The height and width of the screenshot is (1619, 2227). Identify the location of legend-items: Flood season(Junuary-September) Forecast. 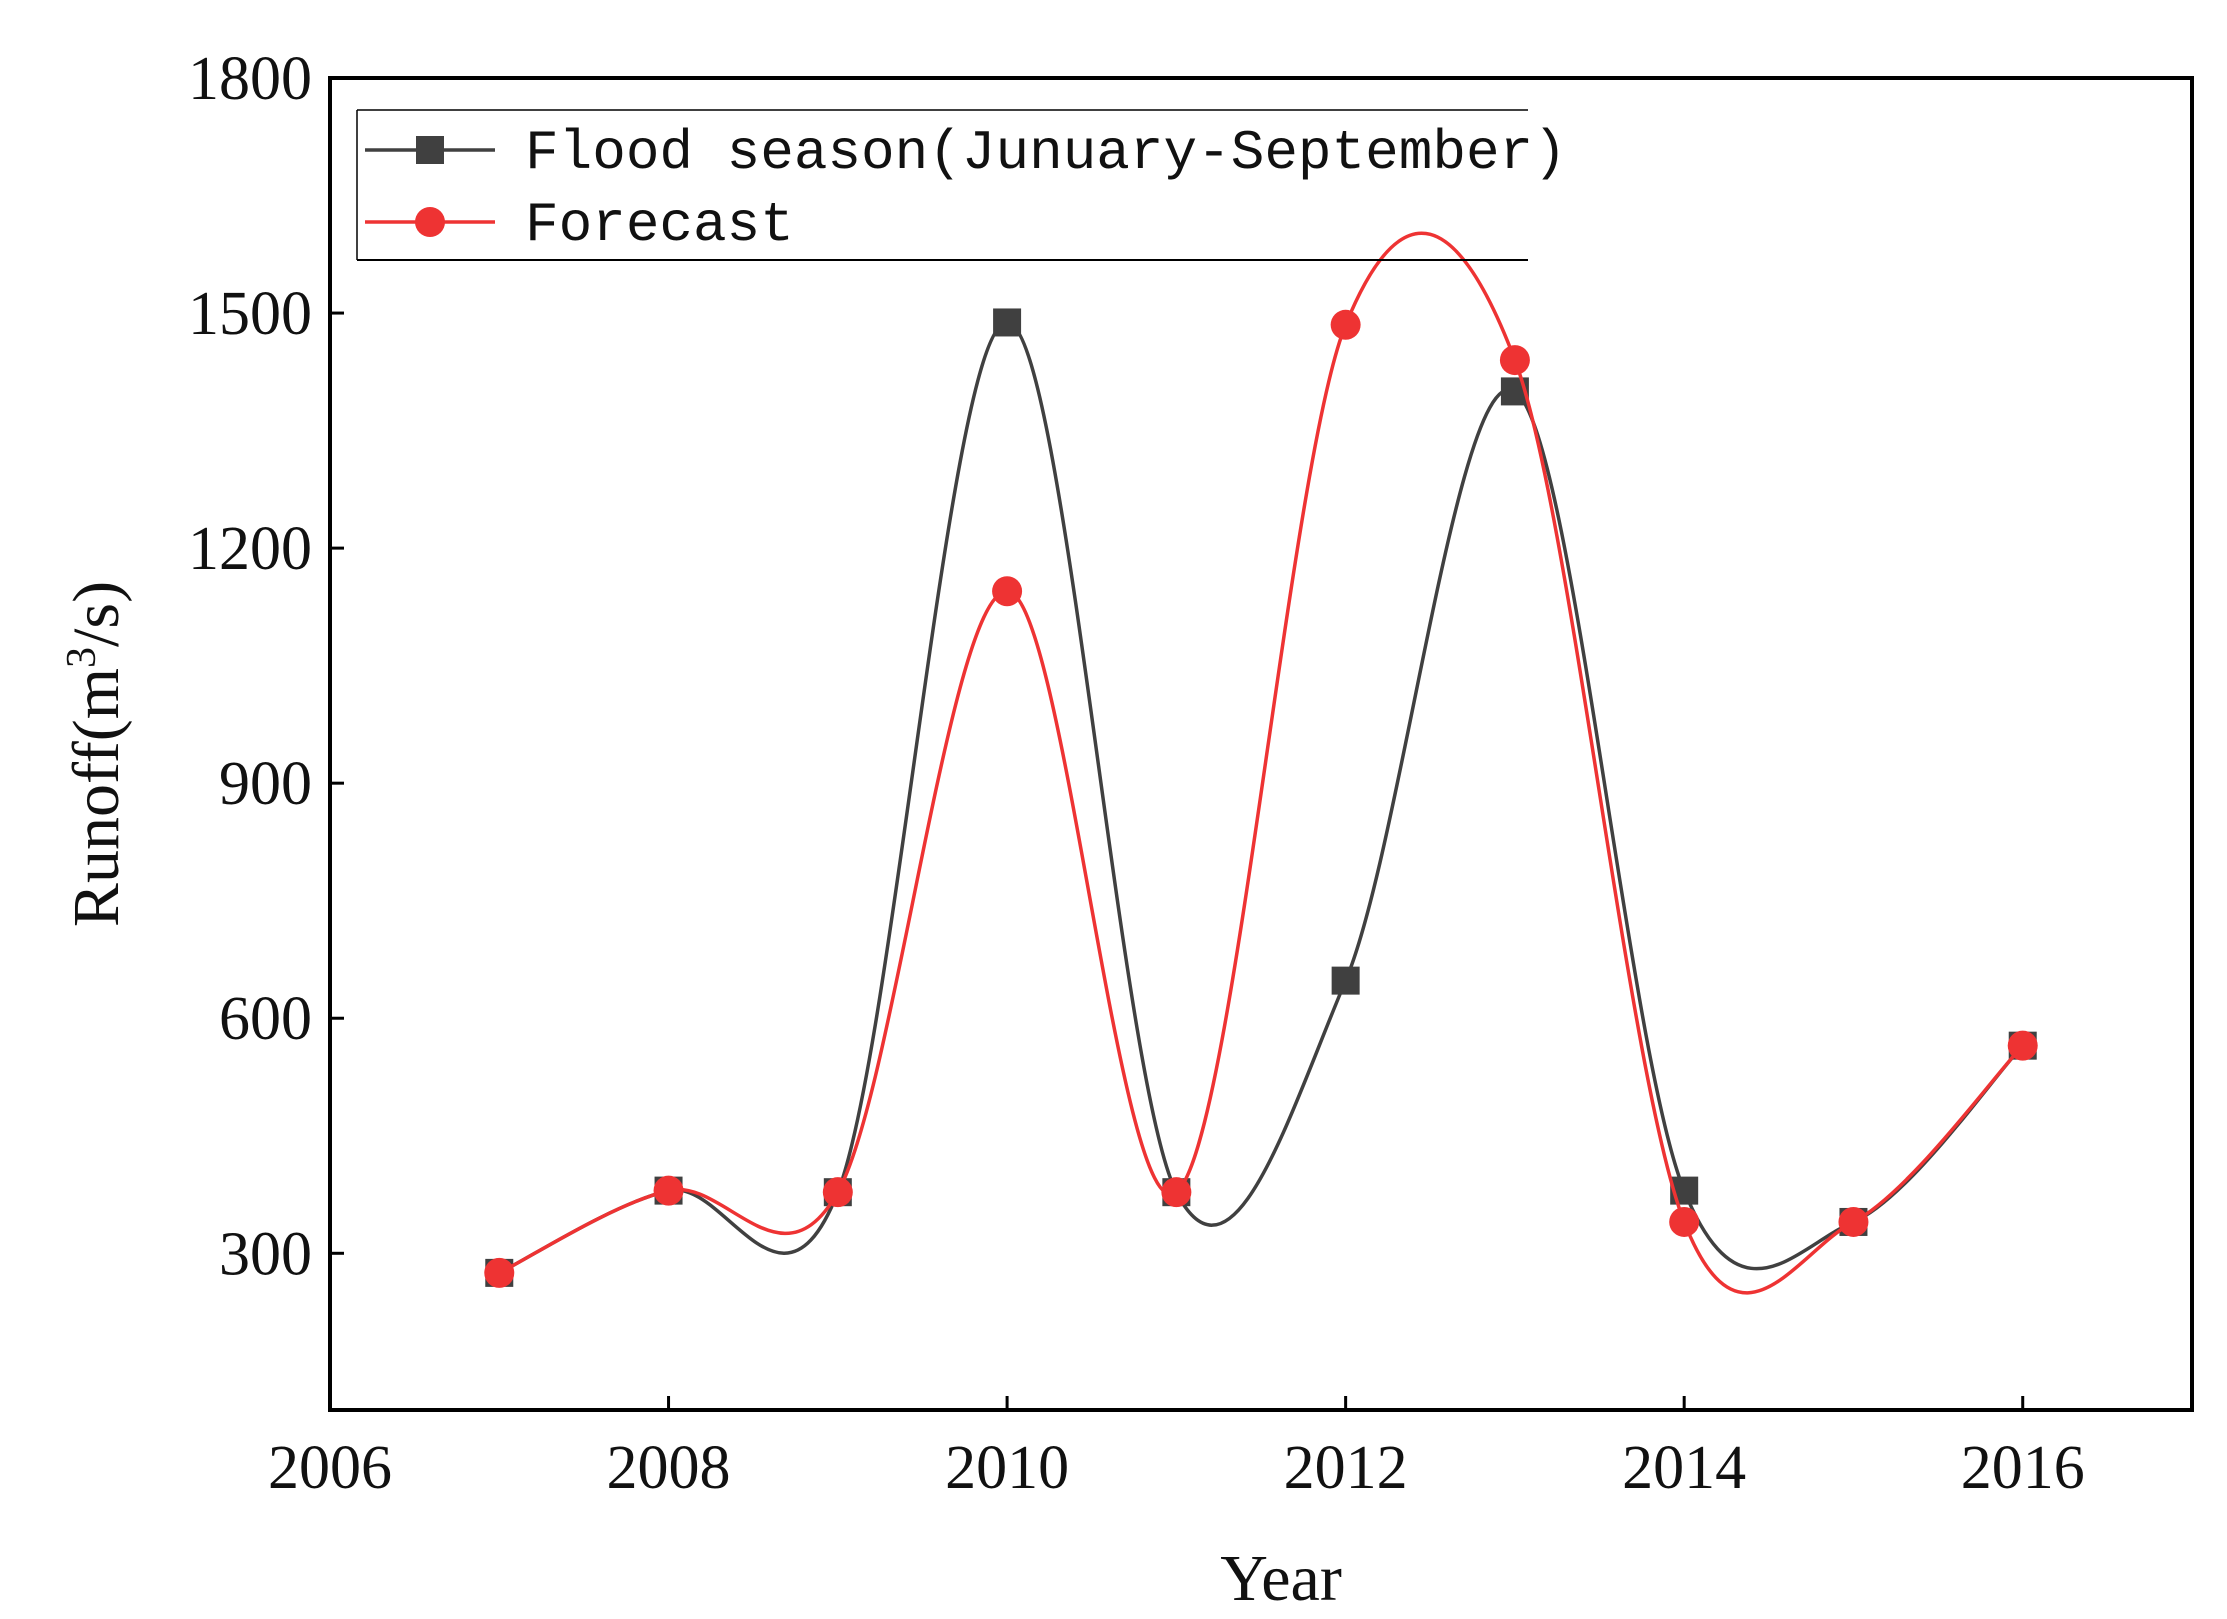
(961, 185).